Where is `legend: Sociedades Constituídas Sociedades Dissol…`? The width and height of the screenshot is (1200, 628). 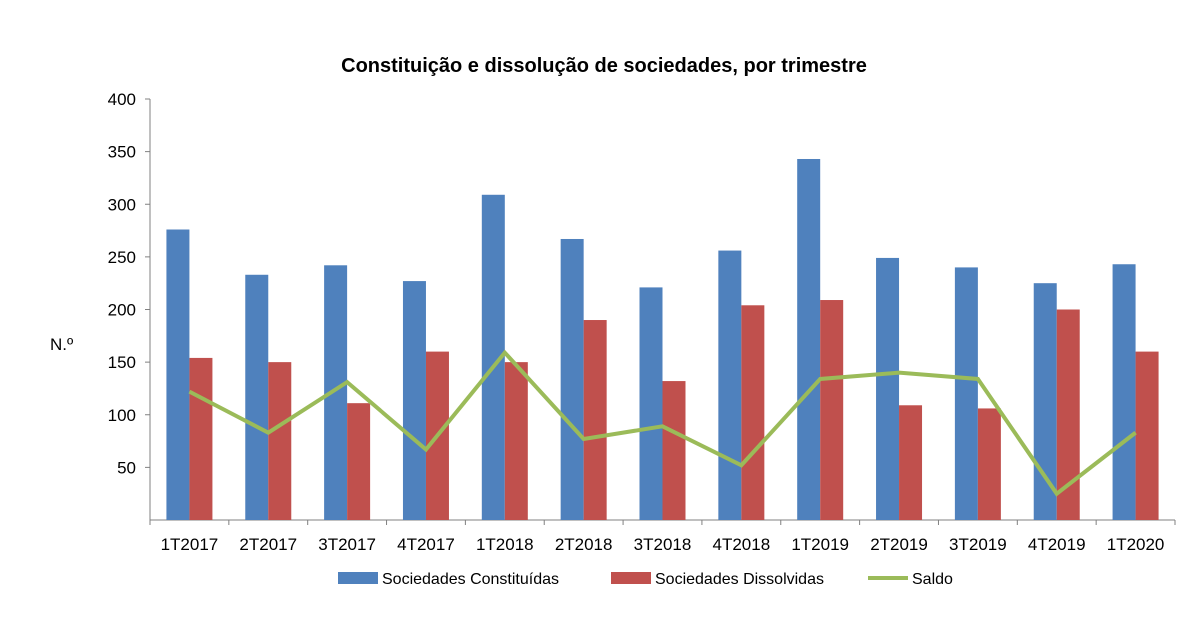 legend: Sociedades Constituídas Sociedades Dissol… is located at coordinates (645, 579).